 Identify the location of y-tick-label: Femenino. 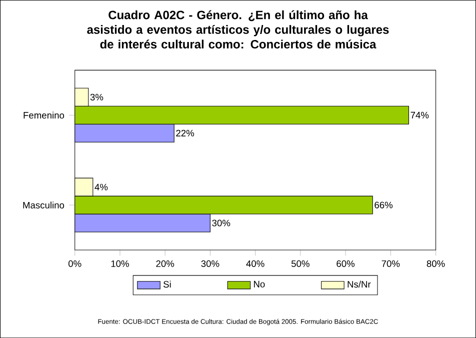
(44, 115).